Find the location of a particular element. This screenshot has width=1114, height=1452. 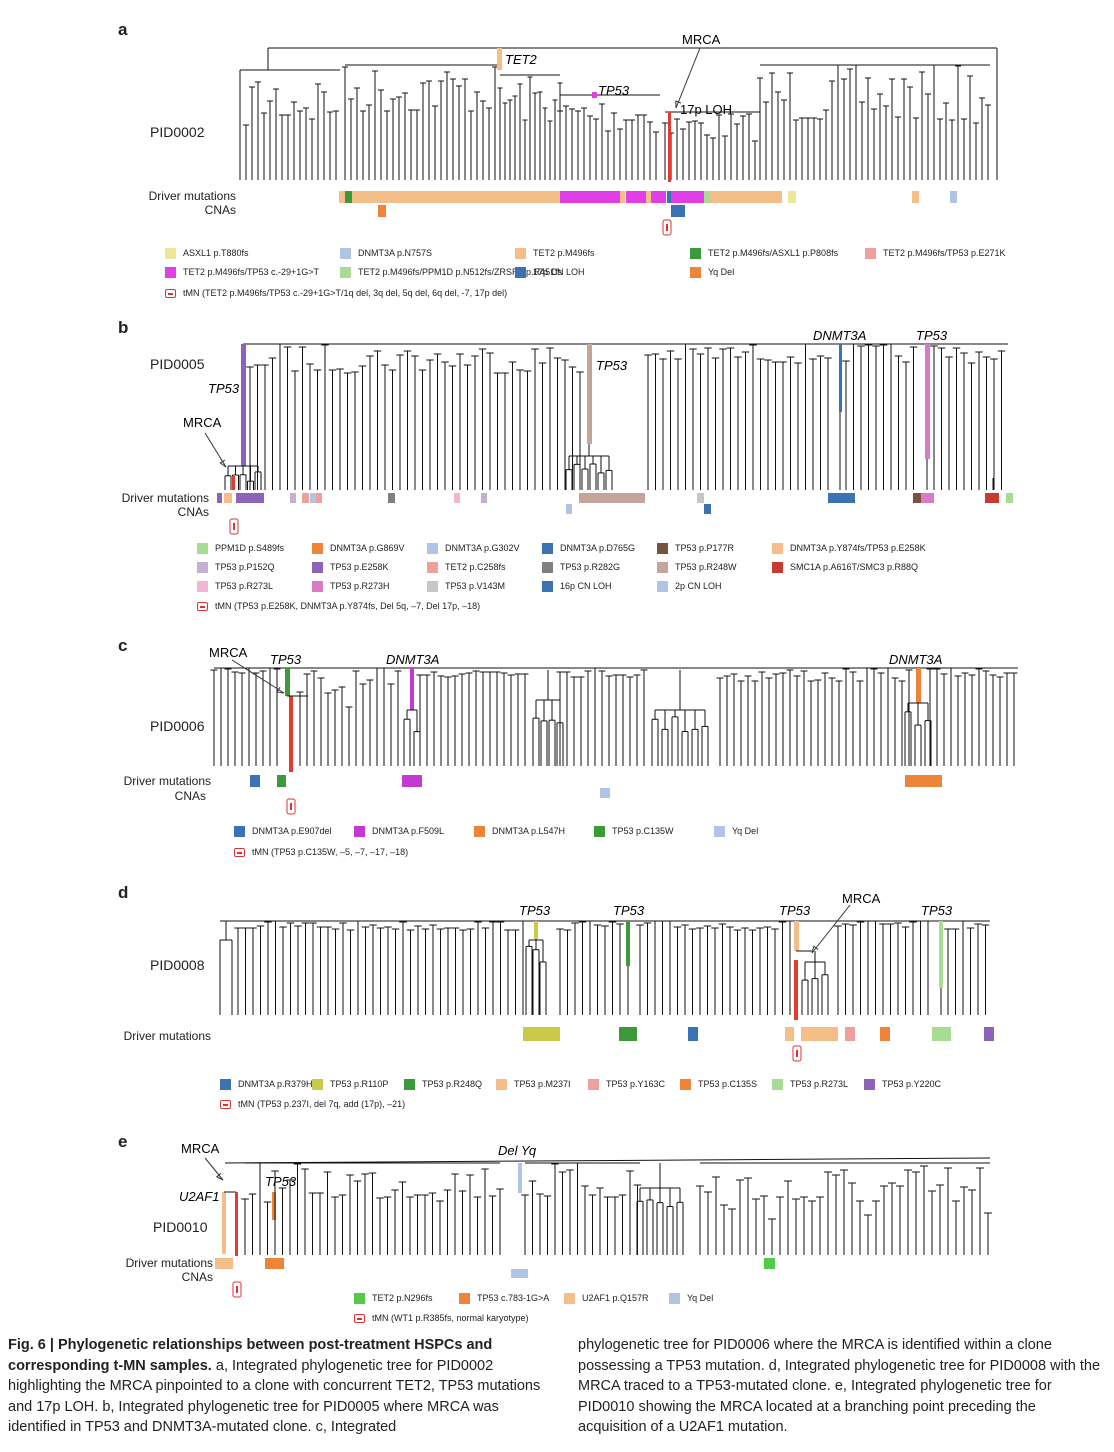

legend-label: TP53 p.Y220C is located at coordinates (912, 1084).